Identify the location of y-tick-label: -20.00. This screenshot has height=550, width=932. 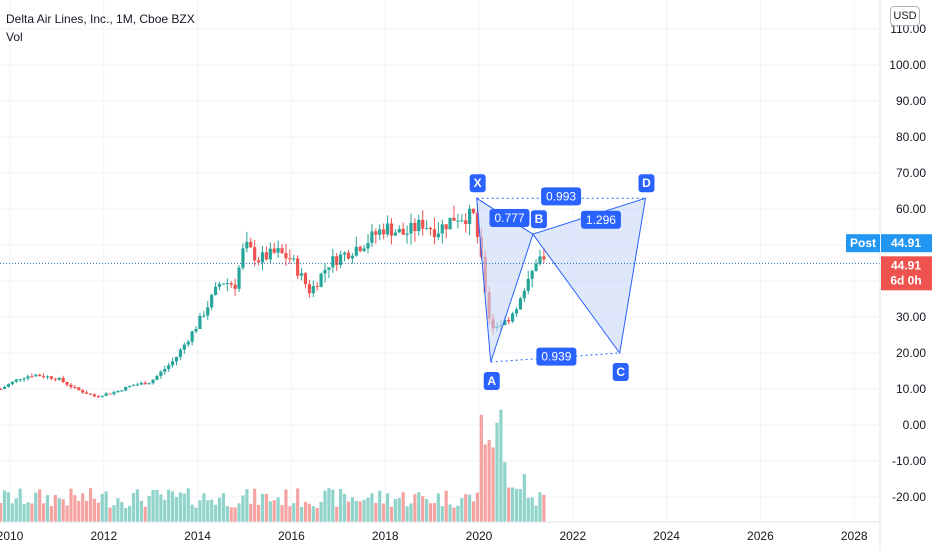
(909, 497).